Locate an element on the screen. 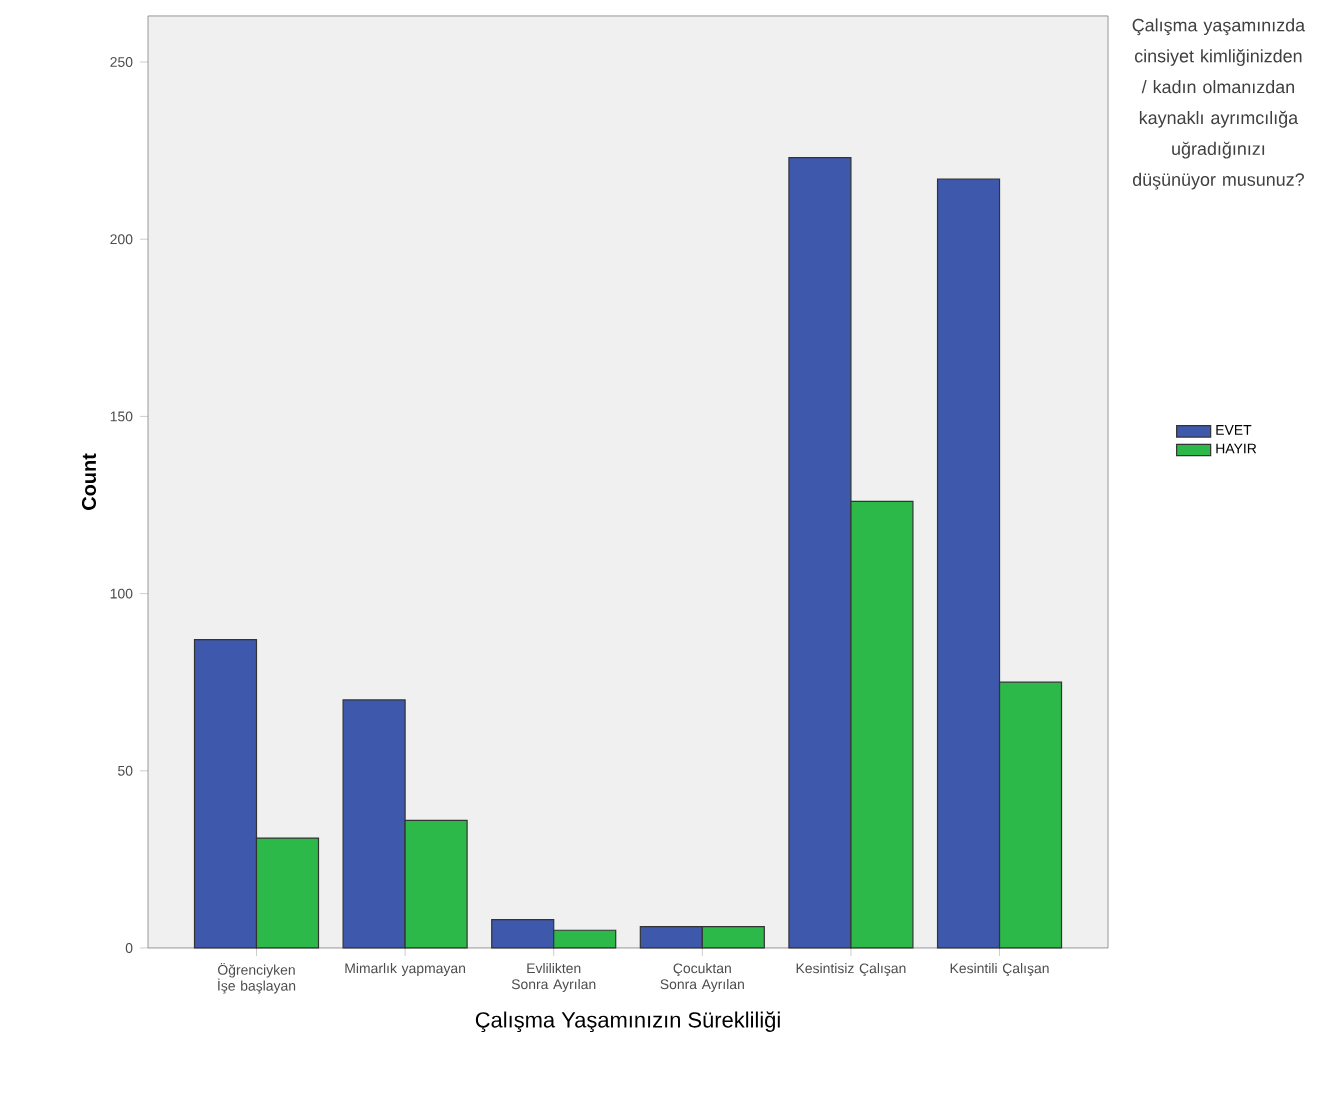 This screenshot has height=1106, width=1330. legend-title: Çalışma yaşamınızda cinsiyet kimliğinizden / kadın olmanızdan kaynaklı ayrımcılığa uğradığınızı düşünüyor musunuz? is located at coordinates (1219, 104).